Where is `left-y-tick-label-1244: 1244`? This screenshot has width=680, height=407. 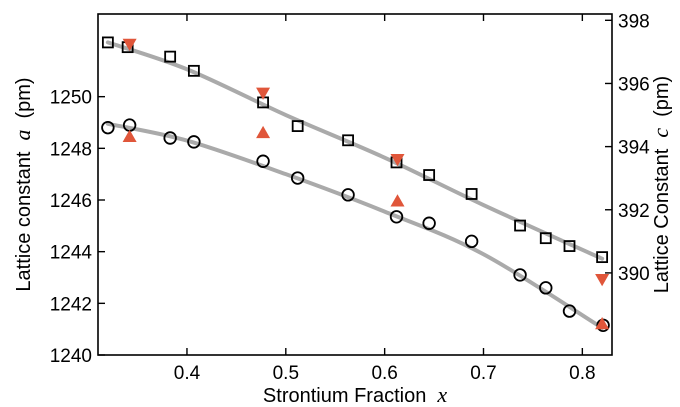
left-y-tick-label-1244: 1244 is located at coordinates (71, 253).